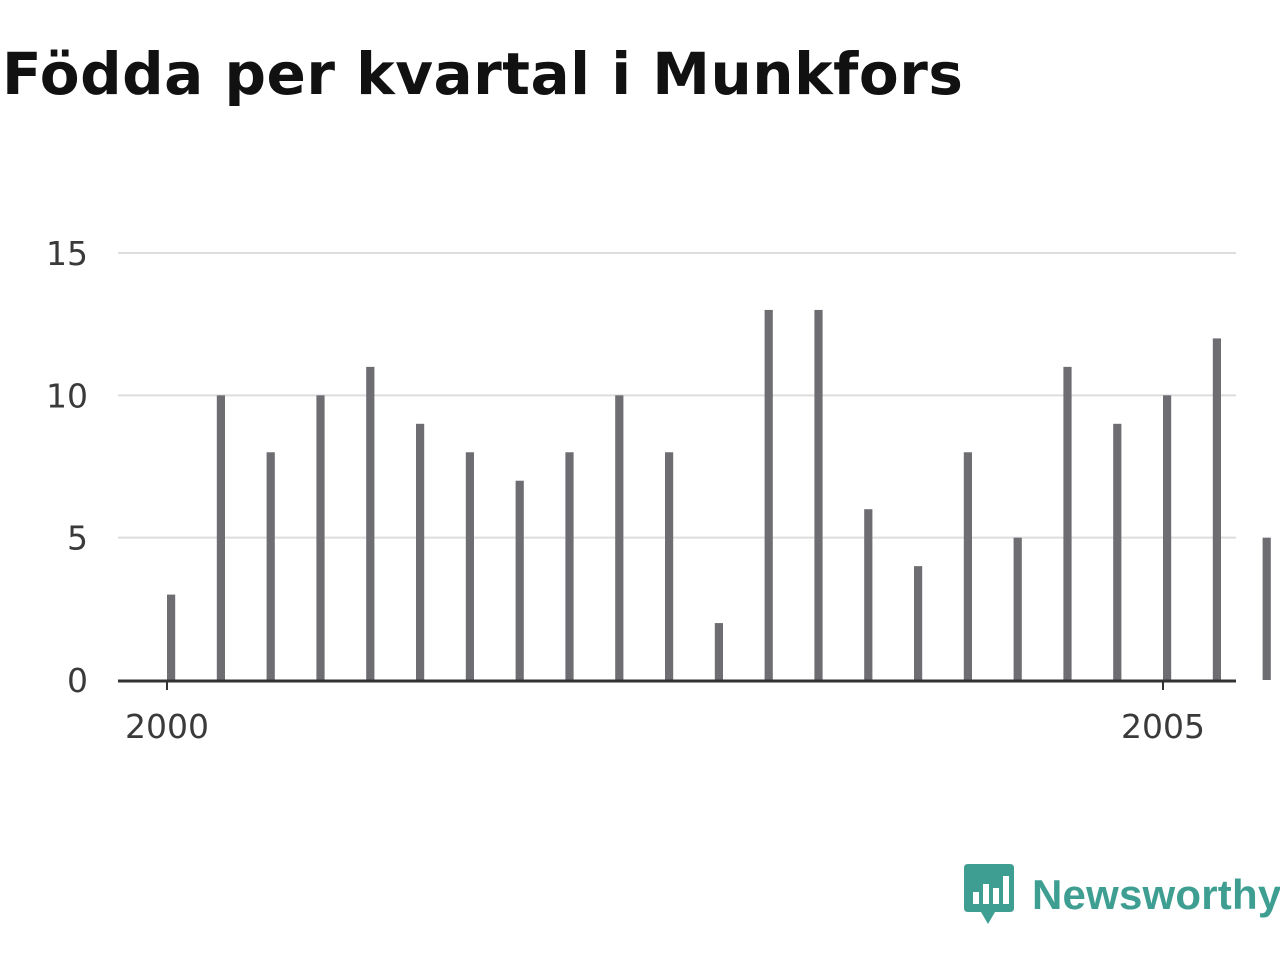 The height and width of the screenshot is (960, 1280). Describe the element at coordinates (67, 253) in the screenshot. I see `y-tick-label: 15` at that location.